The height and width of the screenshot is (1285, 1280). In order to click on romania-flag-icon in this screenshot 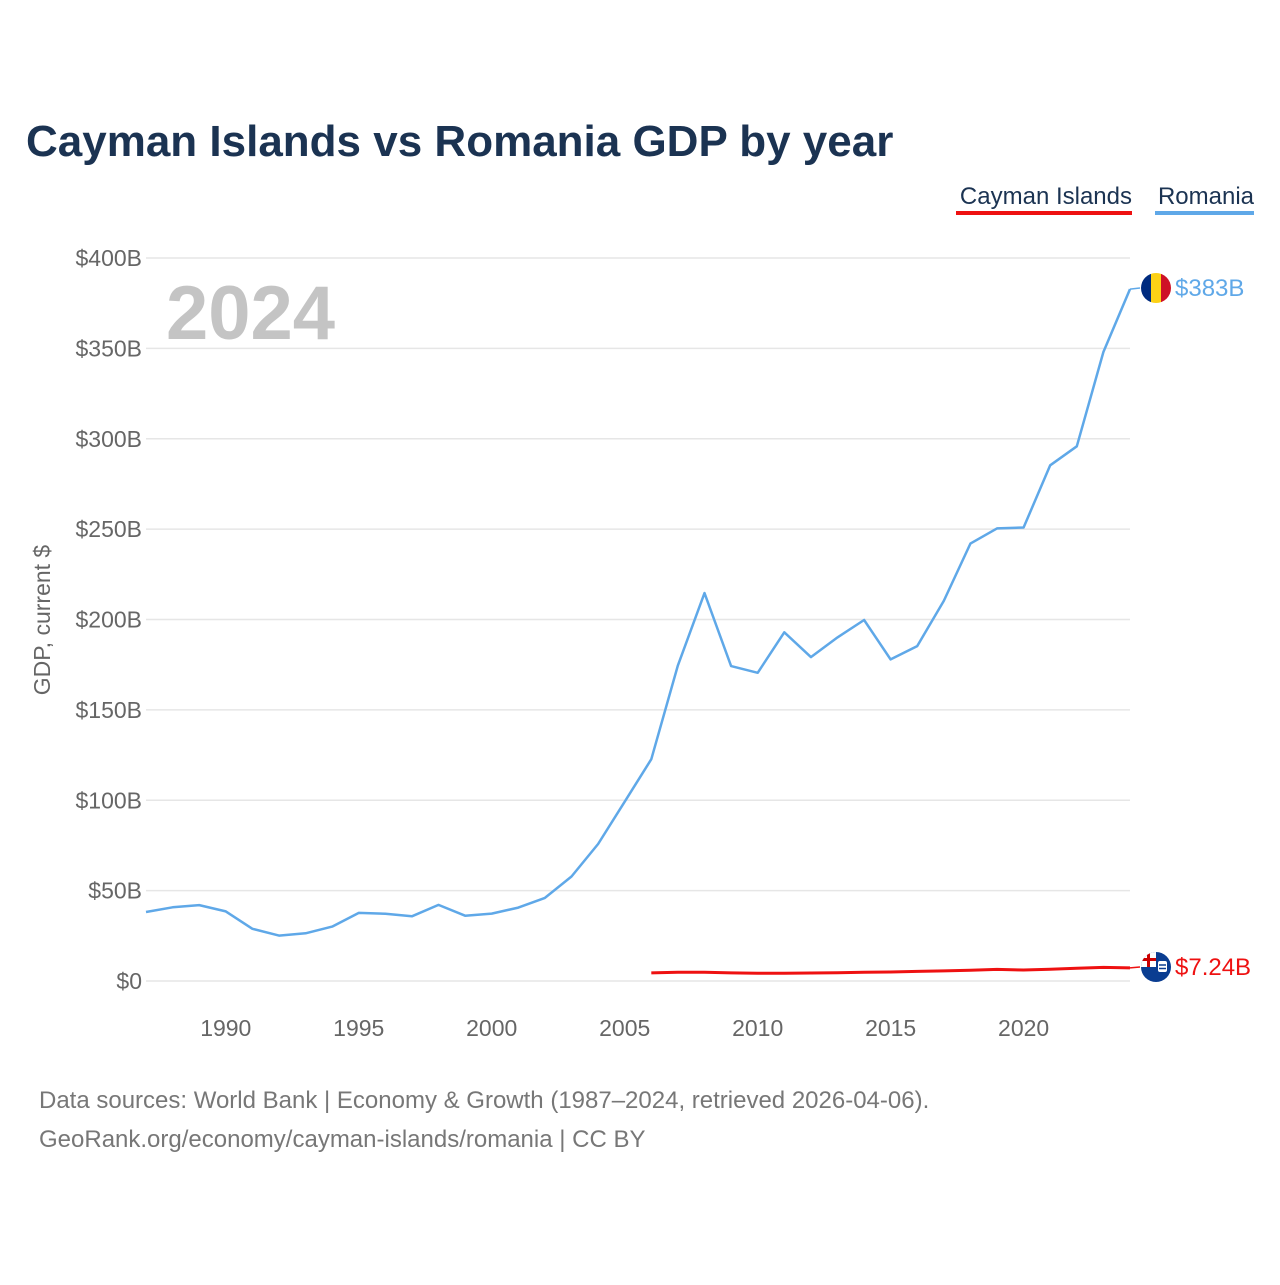, I will do `click(1156, 288)`.